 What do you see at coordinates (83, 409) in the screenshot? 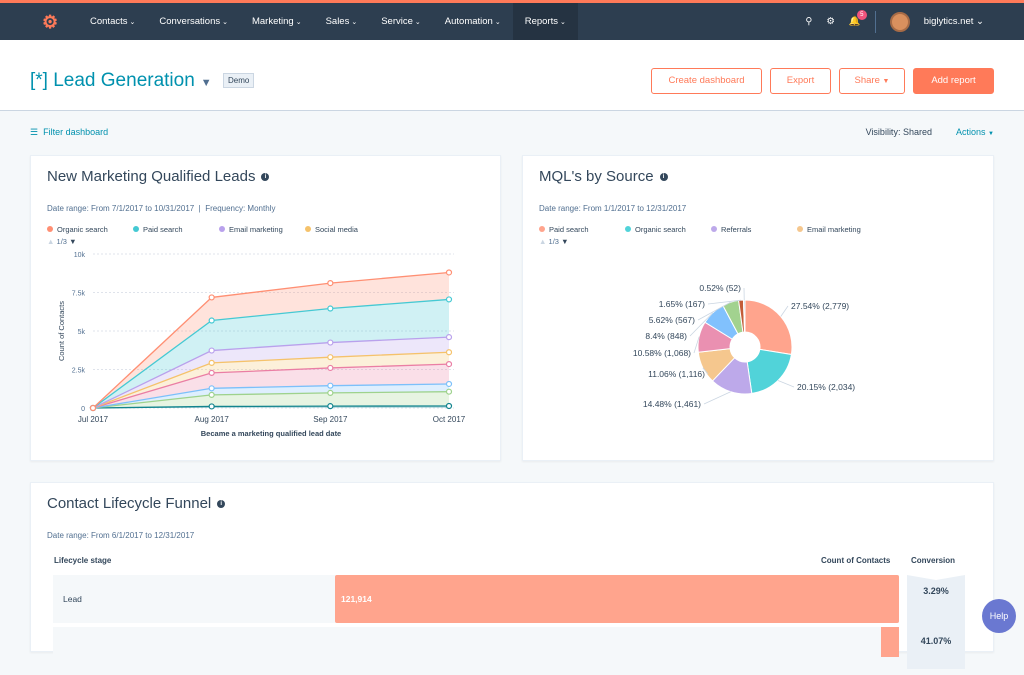
I see `y-tick-label: 0` at bounding box center [83, 409].